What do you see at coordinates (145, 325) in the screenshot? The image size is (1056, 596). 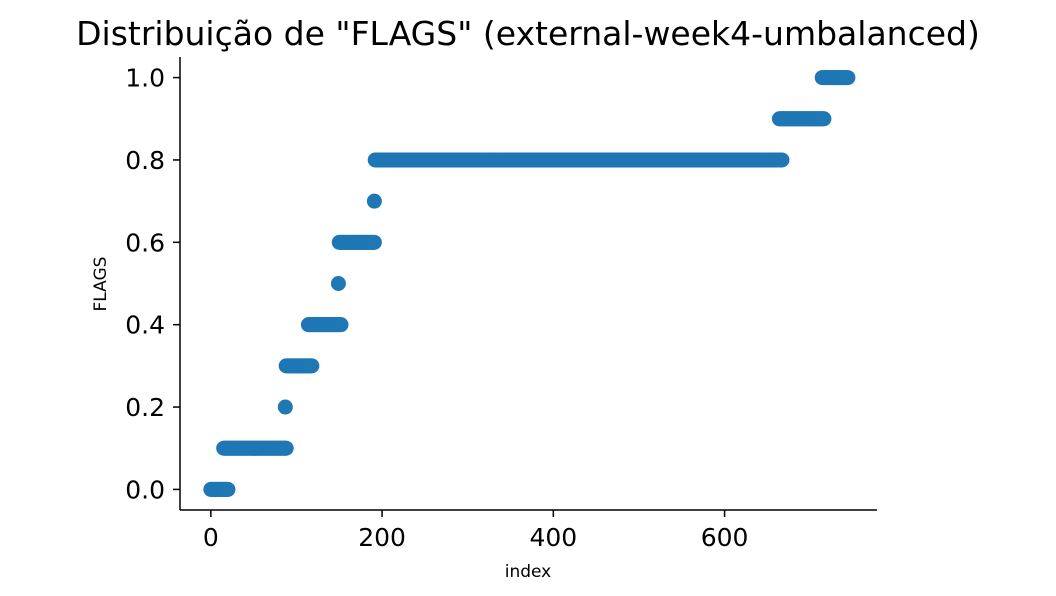 I see `y-tick-label: 0.4` at bounding box center [145, 325].